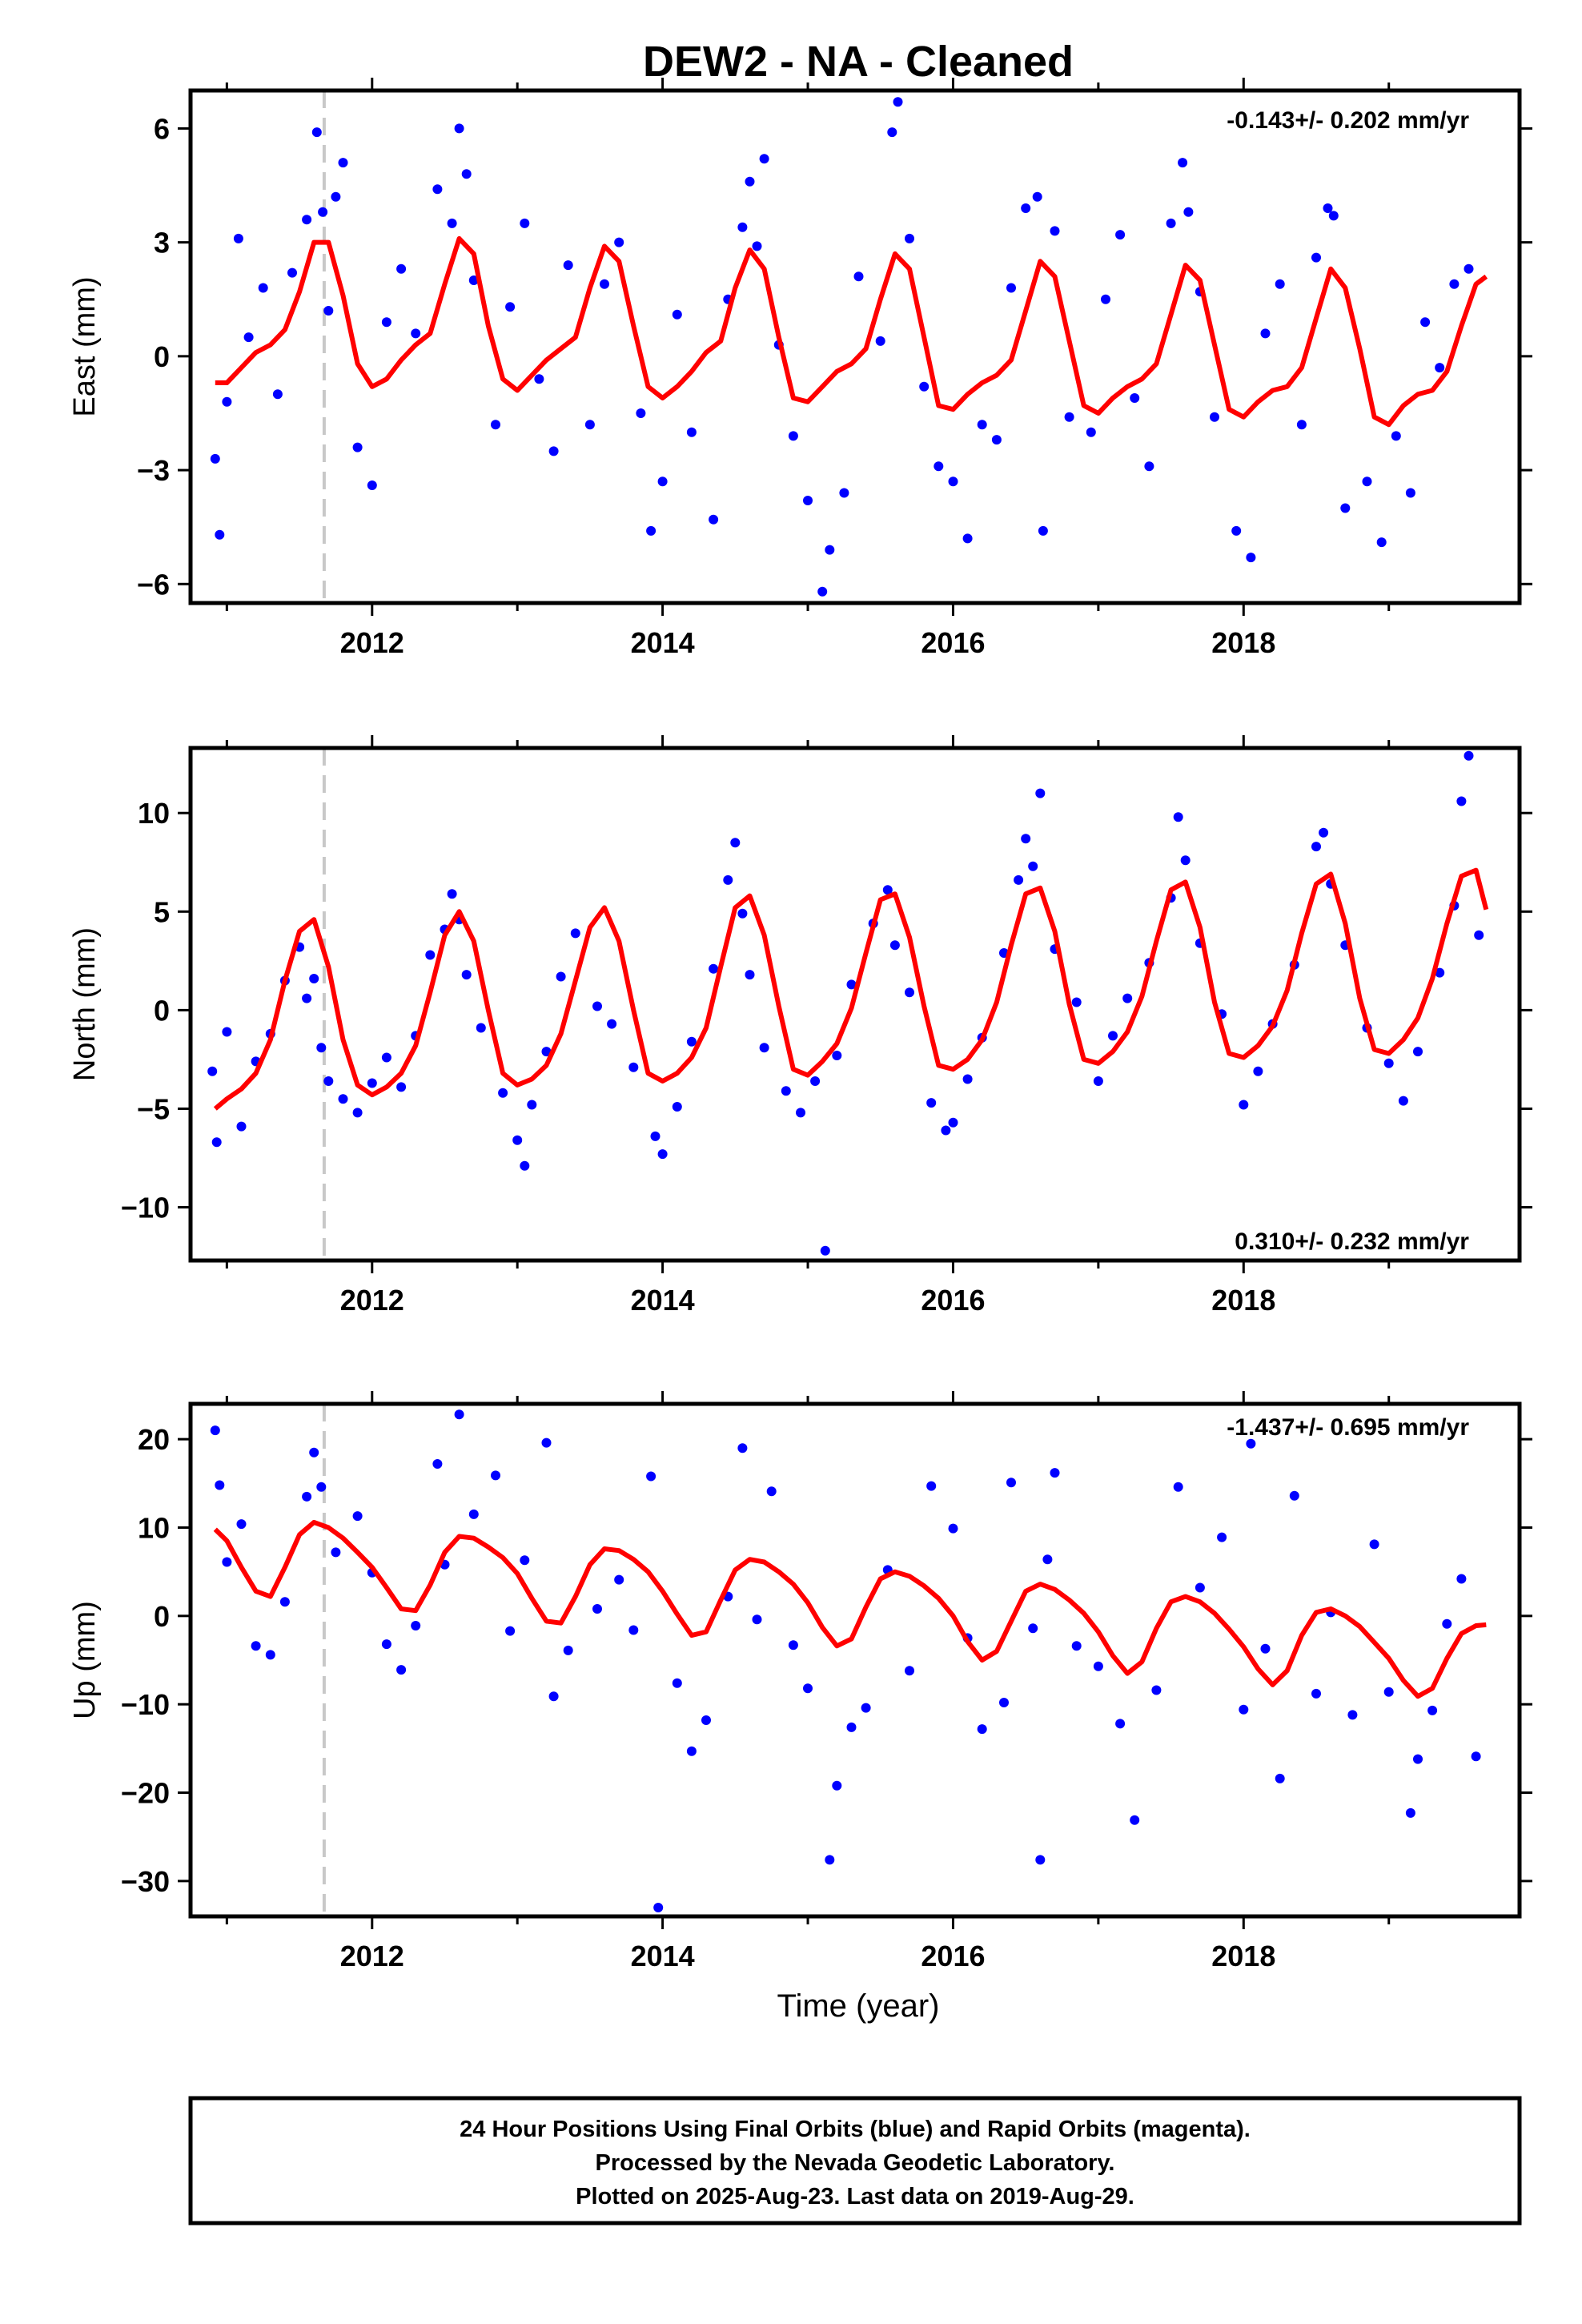 Image resolution: width=1582 pixels, height=2324 pixels. I want to click on east-rate-label: -0.143+/- 0.202 mm/yr, so click(1348, 121).